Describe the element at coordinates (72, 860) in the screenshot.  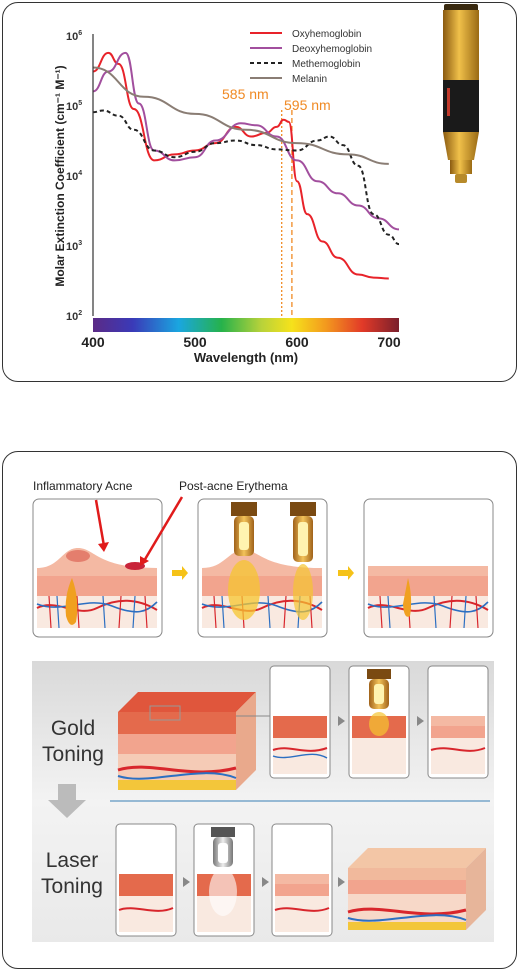
I see `laser-toning-title-line1: Laser` at that location.